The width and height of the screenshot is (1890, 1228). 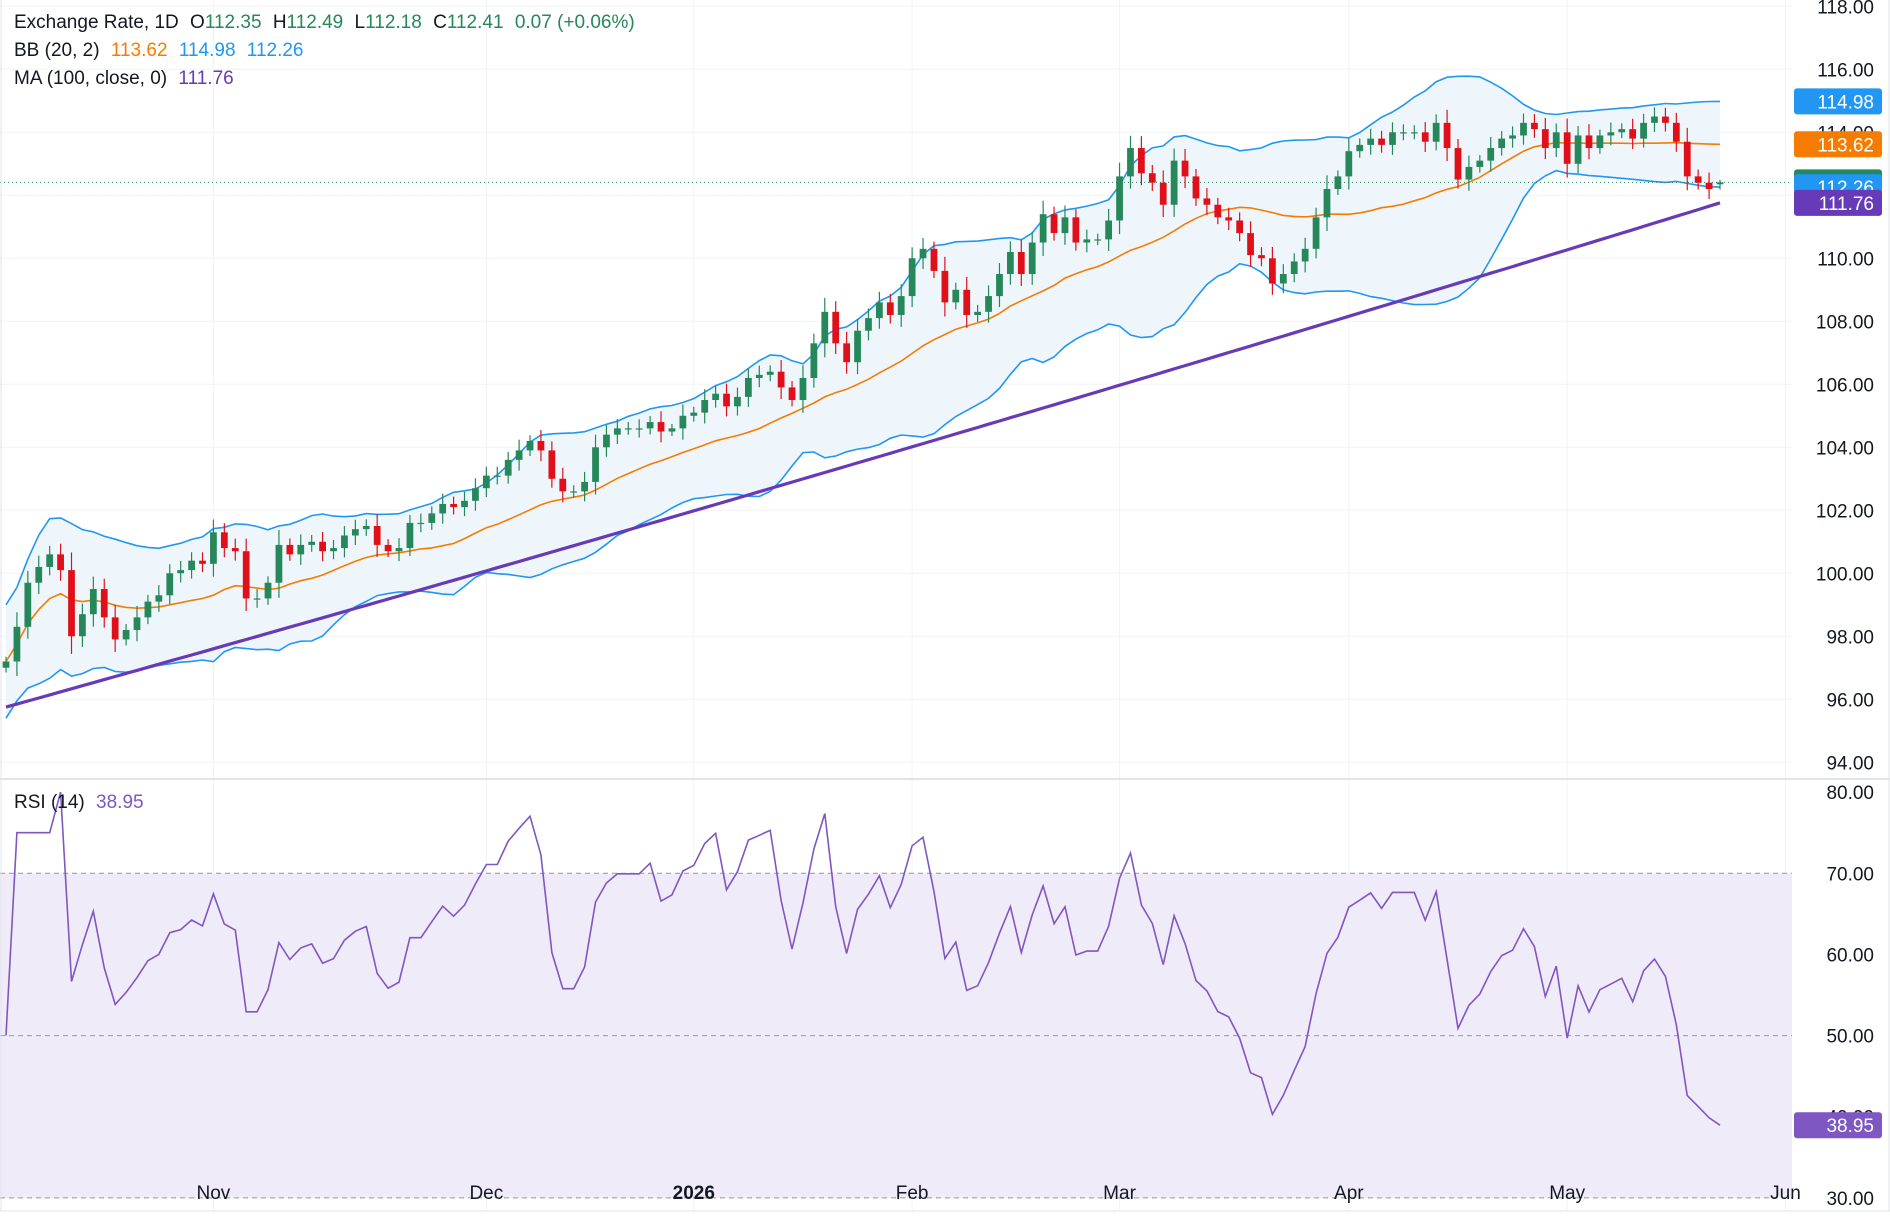 I want to click on x-tick-label: Jun, so click(x=1785, y=1193).